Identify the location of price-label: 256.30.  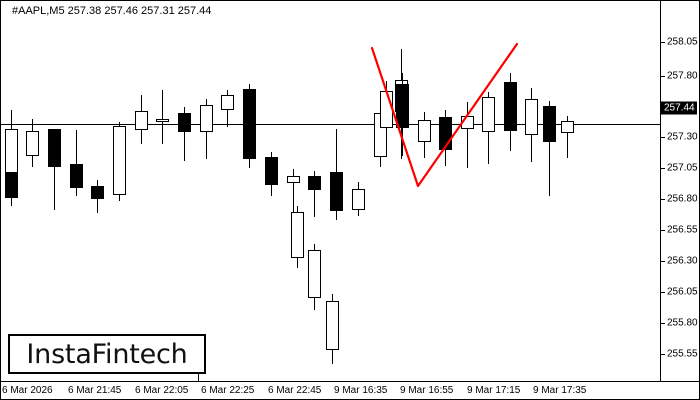
(682, 261).